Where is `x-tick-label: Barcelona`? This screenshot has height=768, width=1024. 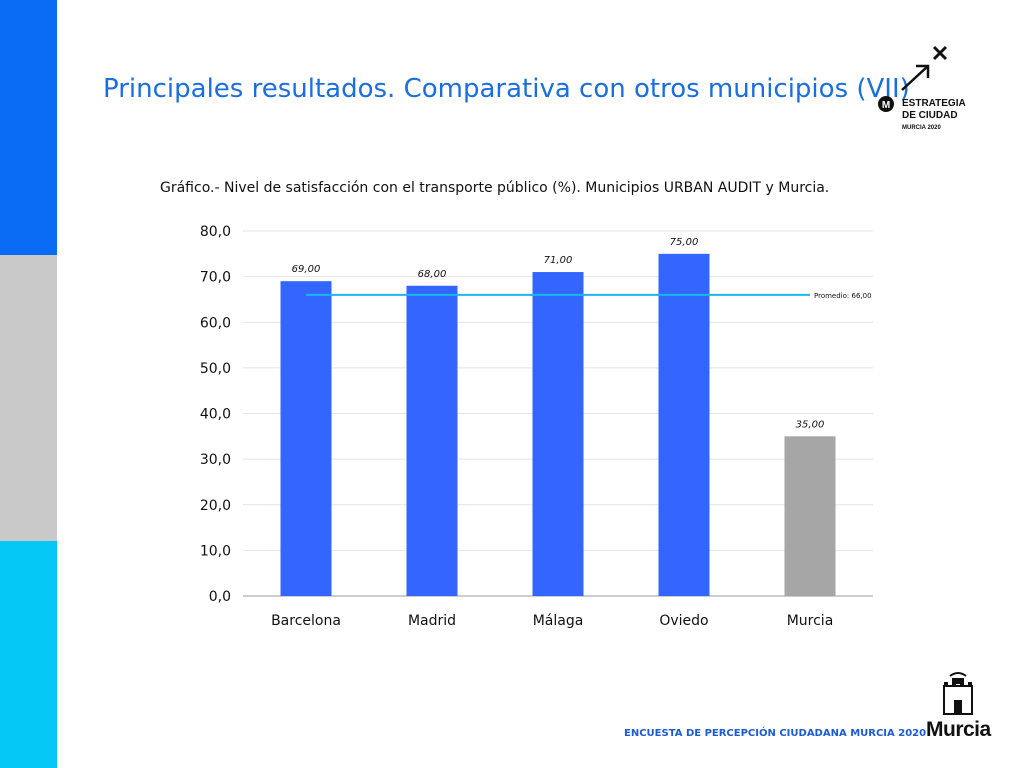 x-tick-label: Barcelona is located at coordinates (306, 621).